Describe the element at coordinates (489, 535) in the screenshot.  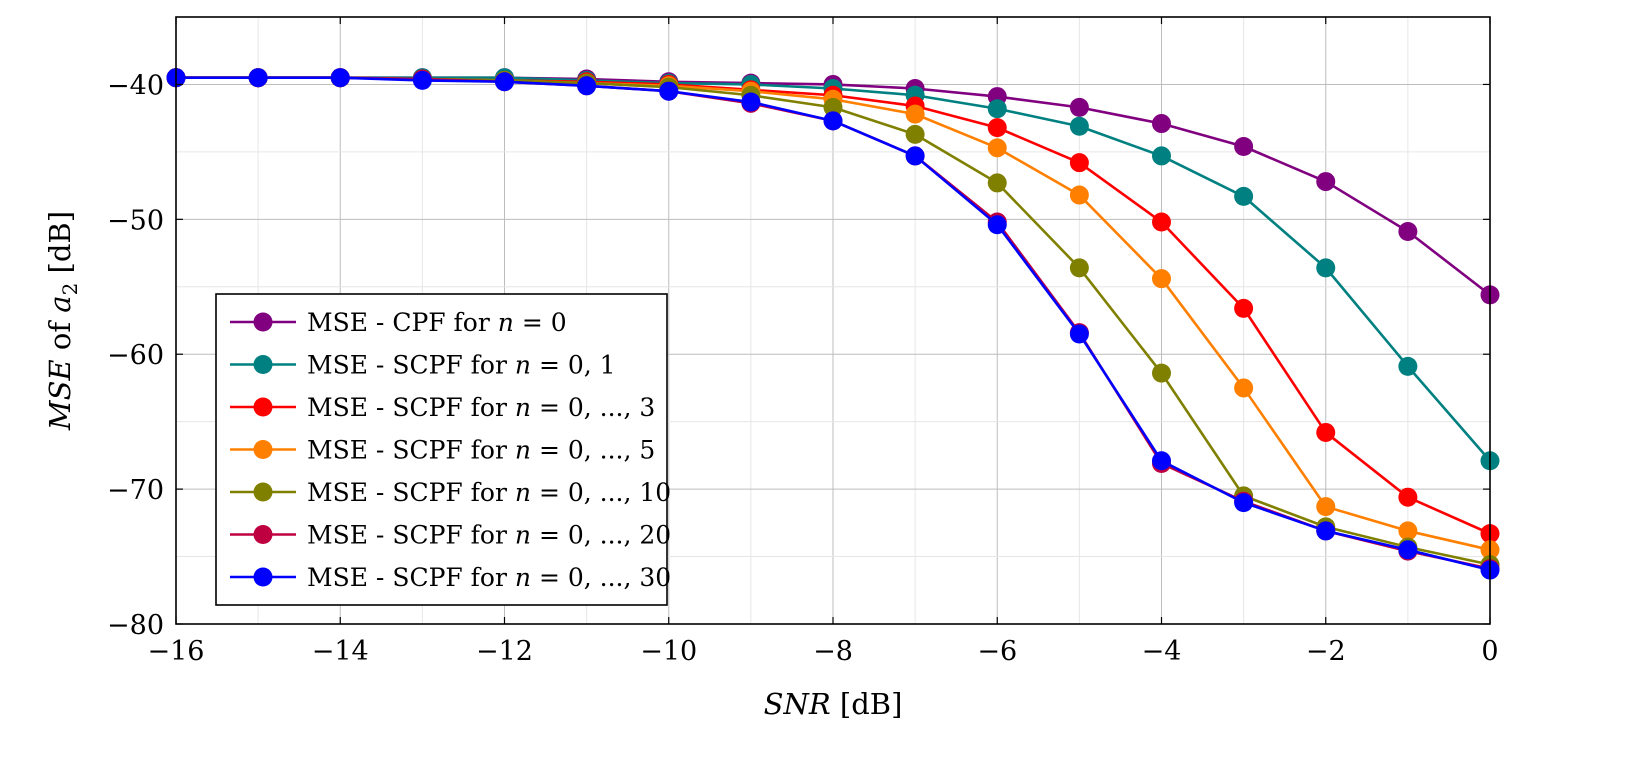
I see `legend-label: MSE - SCPF for n = 0, ..., 20` at that location.